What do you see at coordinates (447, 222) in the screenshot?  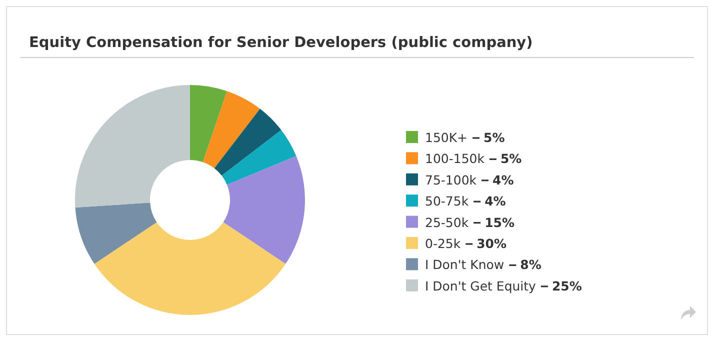 I see `legend-label: 25-50k` at bounding box center [447, 222].